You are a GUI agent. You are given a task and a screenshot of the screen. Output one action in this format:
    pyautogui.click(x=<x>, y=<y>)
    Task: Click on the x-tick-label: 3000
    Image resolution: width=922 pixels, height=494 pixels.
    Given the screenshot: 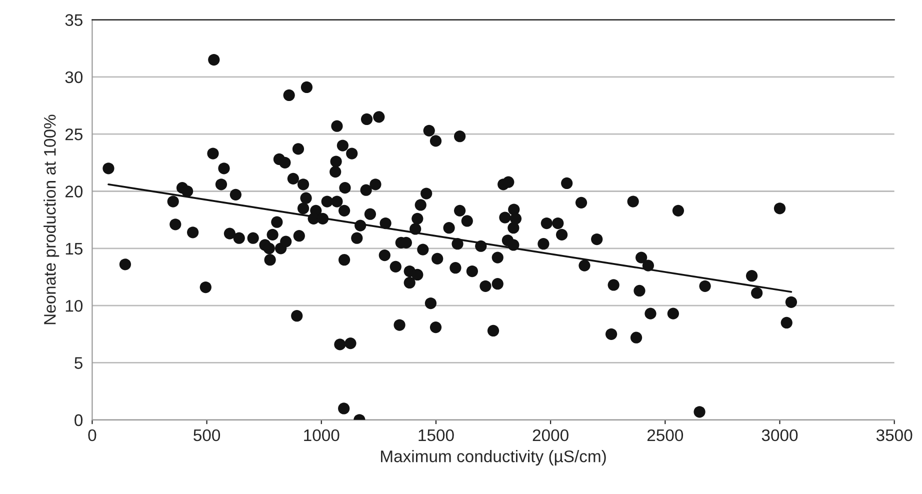 What is the action you would take?
    pyautogui.click(x=780, y=435)
    